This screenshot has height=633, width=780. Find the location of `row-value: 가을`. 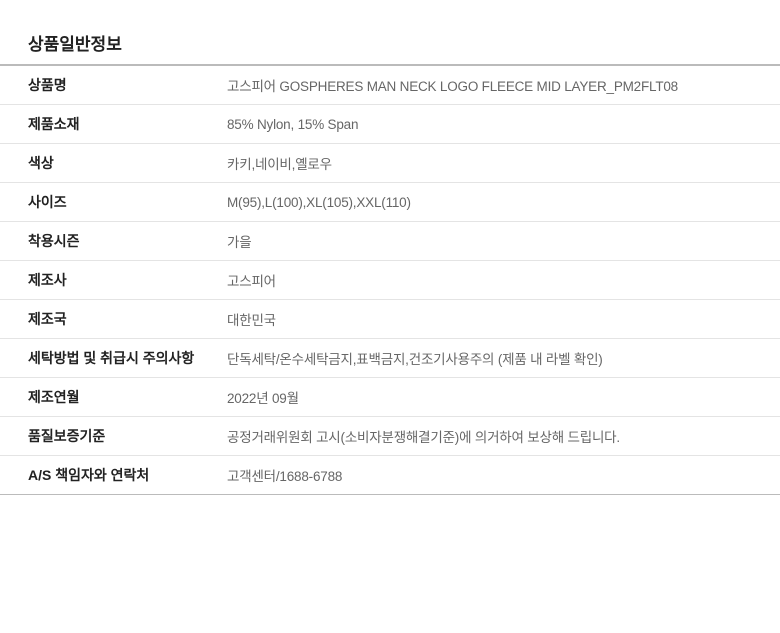

row-value: 가을 is located at coordinates (239, 242).